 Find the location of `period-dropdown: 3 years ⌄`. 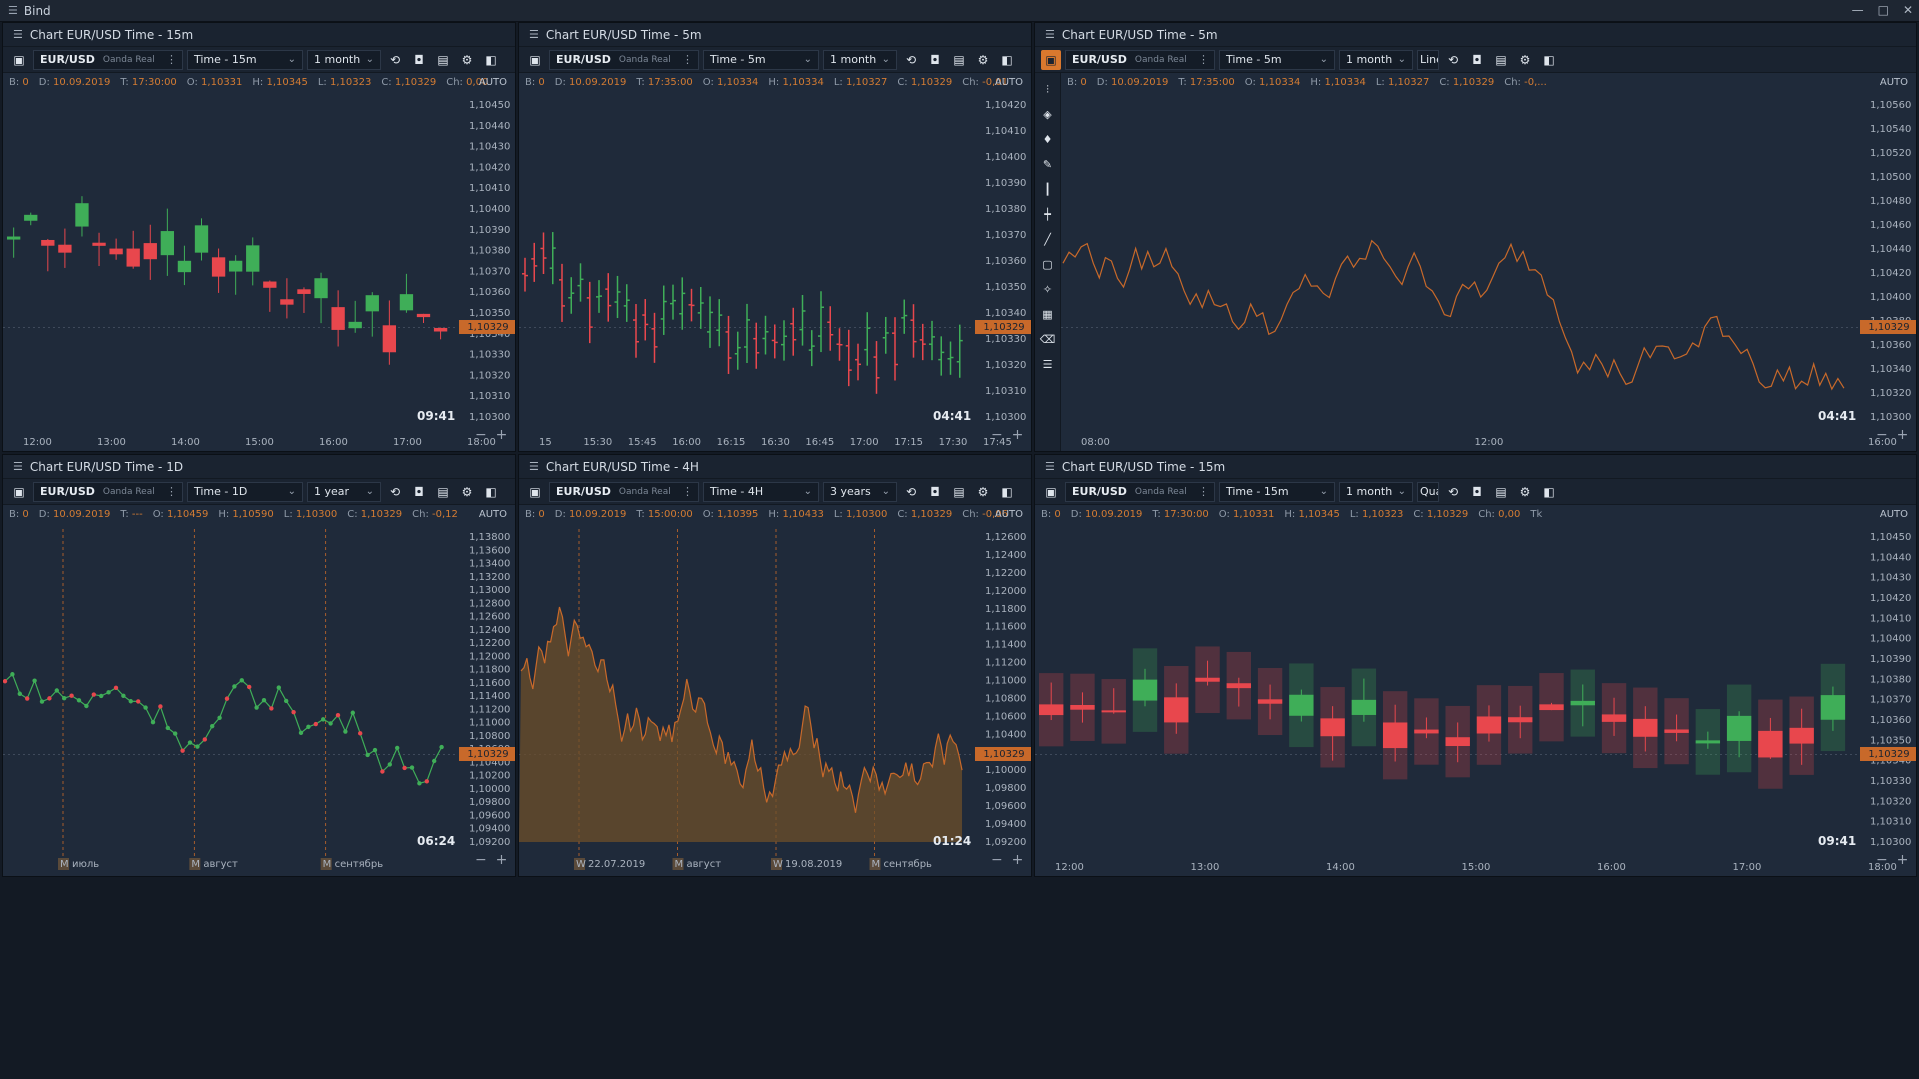

period-dropdown: 3 years ⌄ is located at coordinates (860, 491).